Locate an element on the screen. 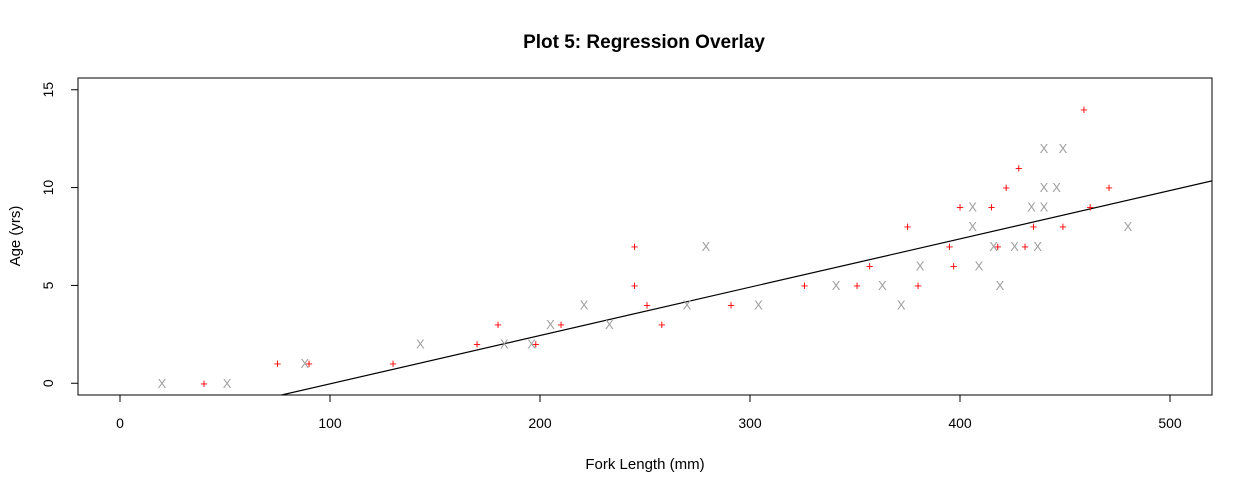 This screenshot has width=1253, height=492. x-tick-label: 500 is located at coordinates (1170, 423).